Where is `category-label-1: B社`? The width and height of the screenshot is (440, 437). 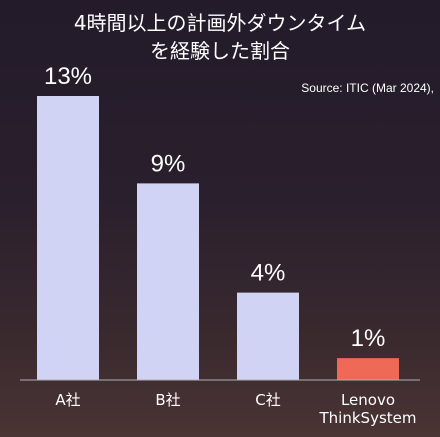 category-label-1: B社 is located at coordinates (167, 400).